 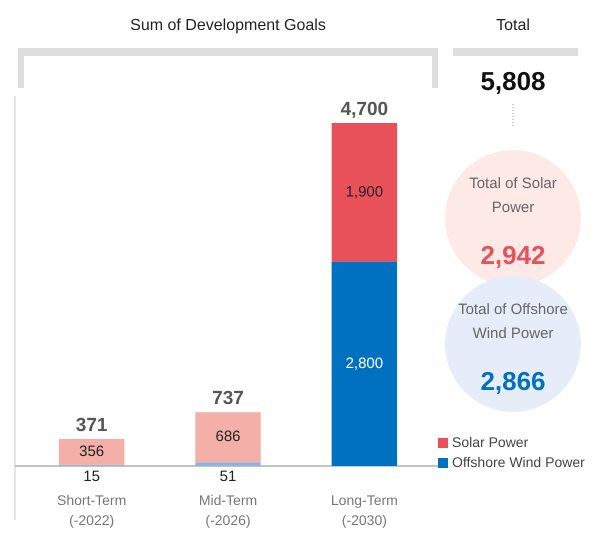 I want to click on data-label: 15, so click(x=91, y=476).